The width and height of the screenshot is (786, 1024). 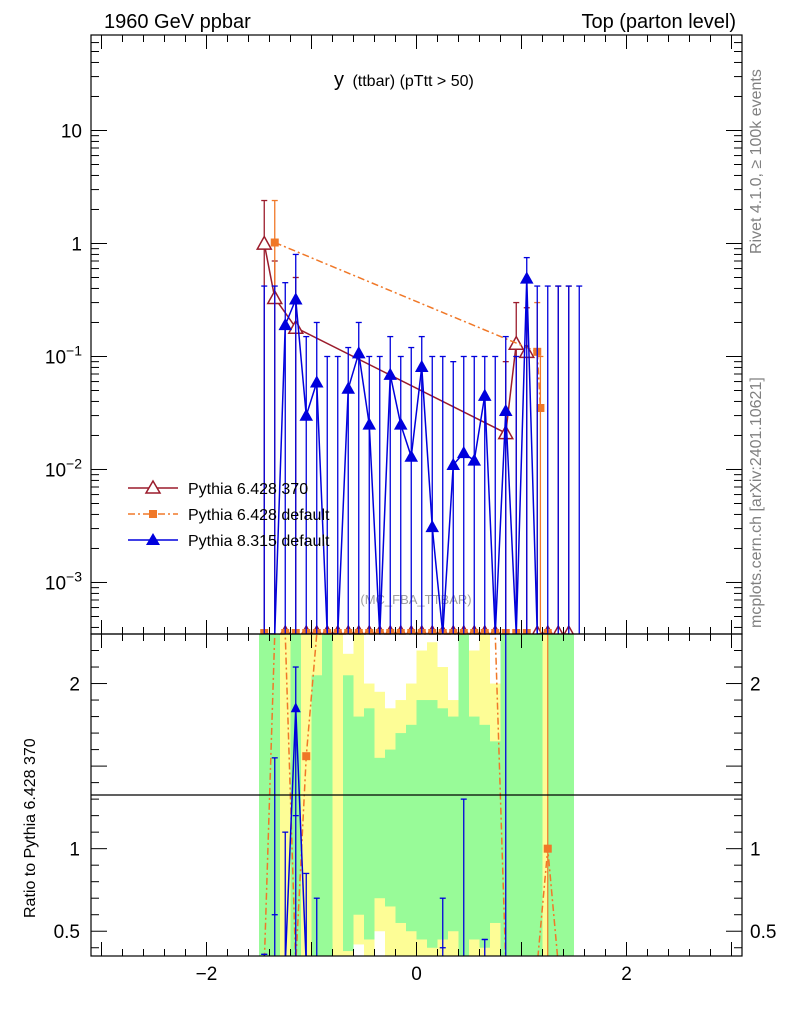 I want to click on x-tick-label: 2, so click(x=626, y=974).